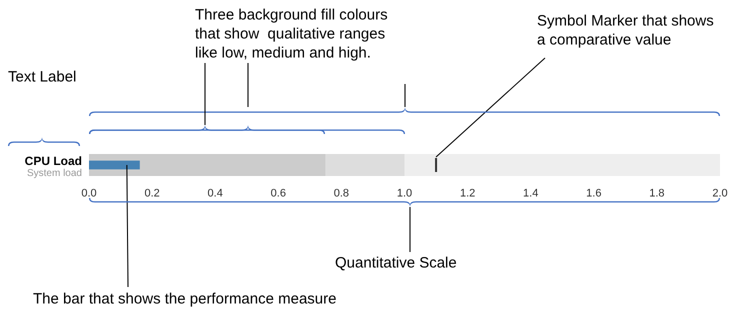  What do you see at coordinates (657, 194) in the screenshot?
I see `x-tick-label: 1.8` at bounding box center [657, 194].